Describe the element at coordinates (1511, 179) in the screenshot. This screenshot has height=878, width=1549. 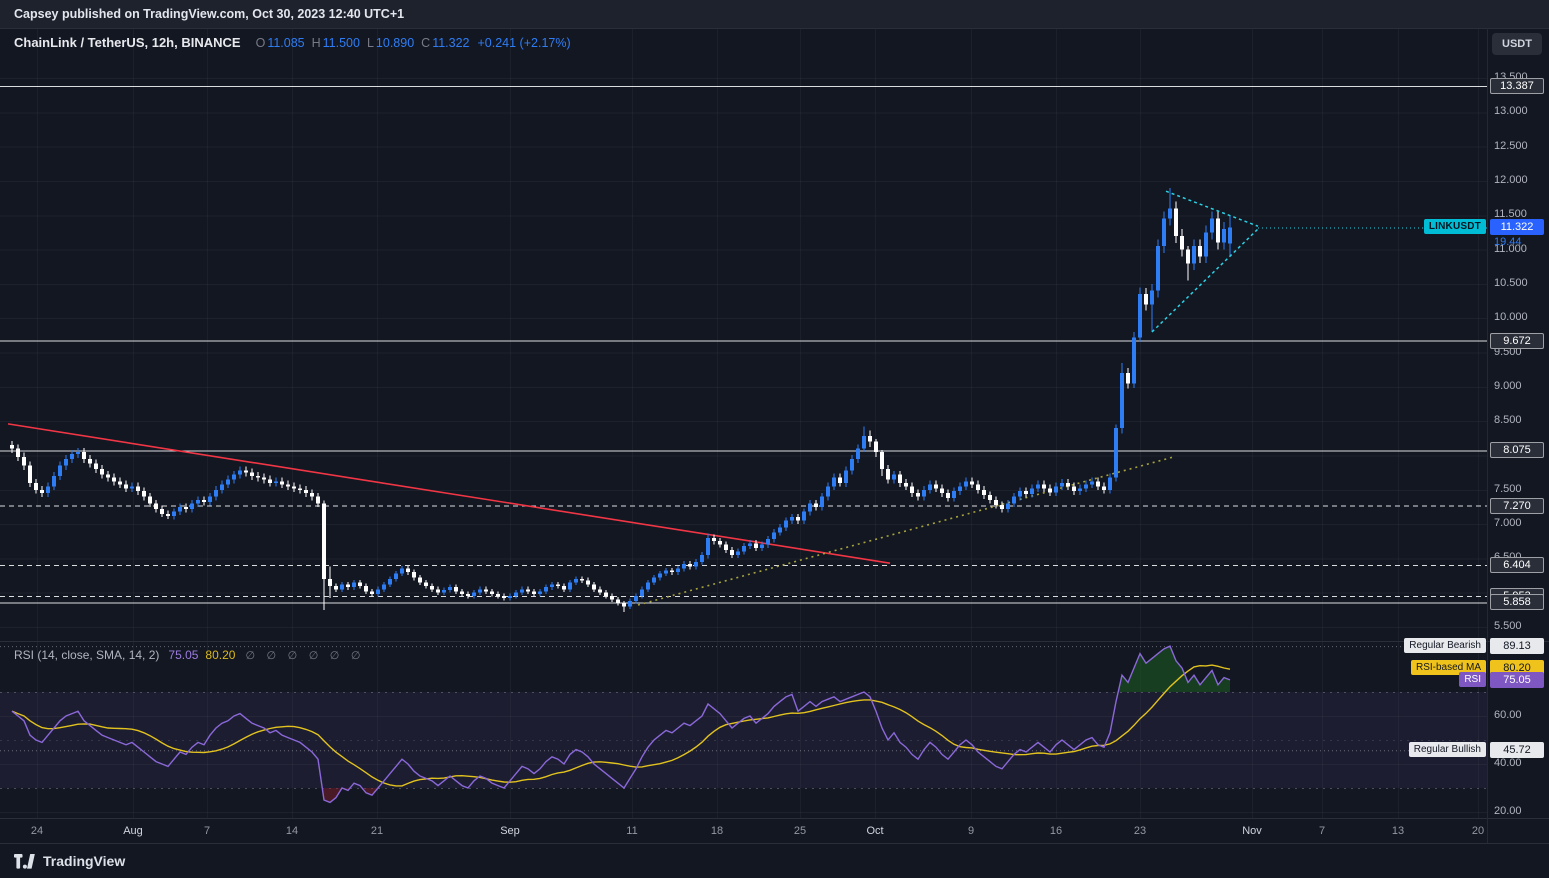
I see `price-scale-tick: 12.000` at that location.